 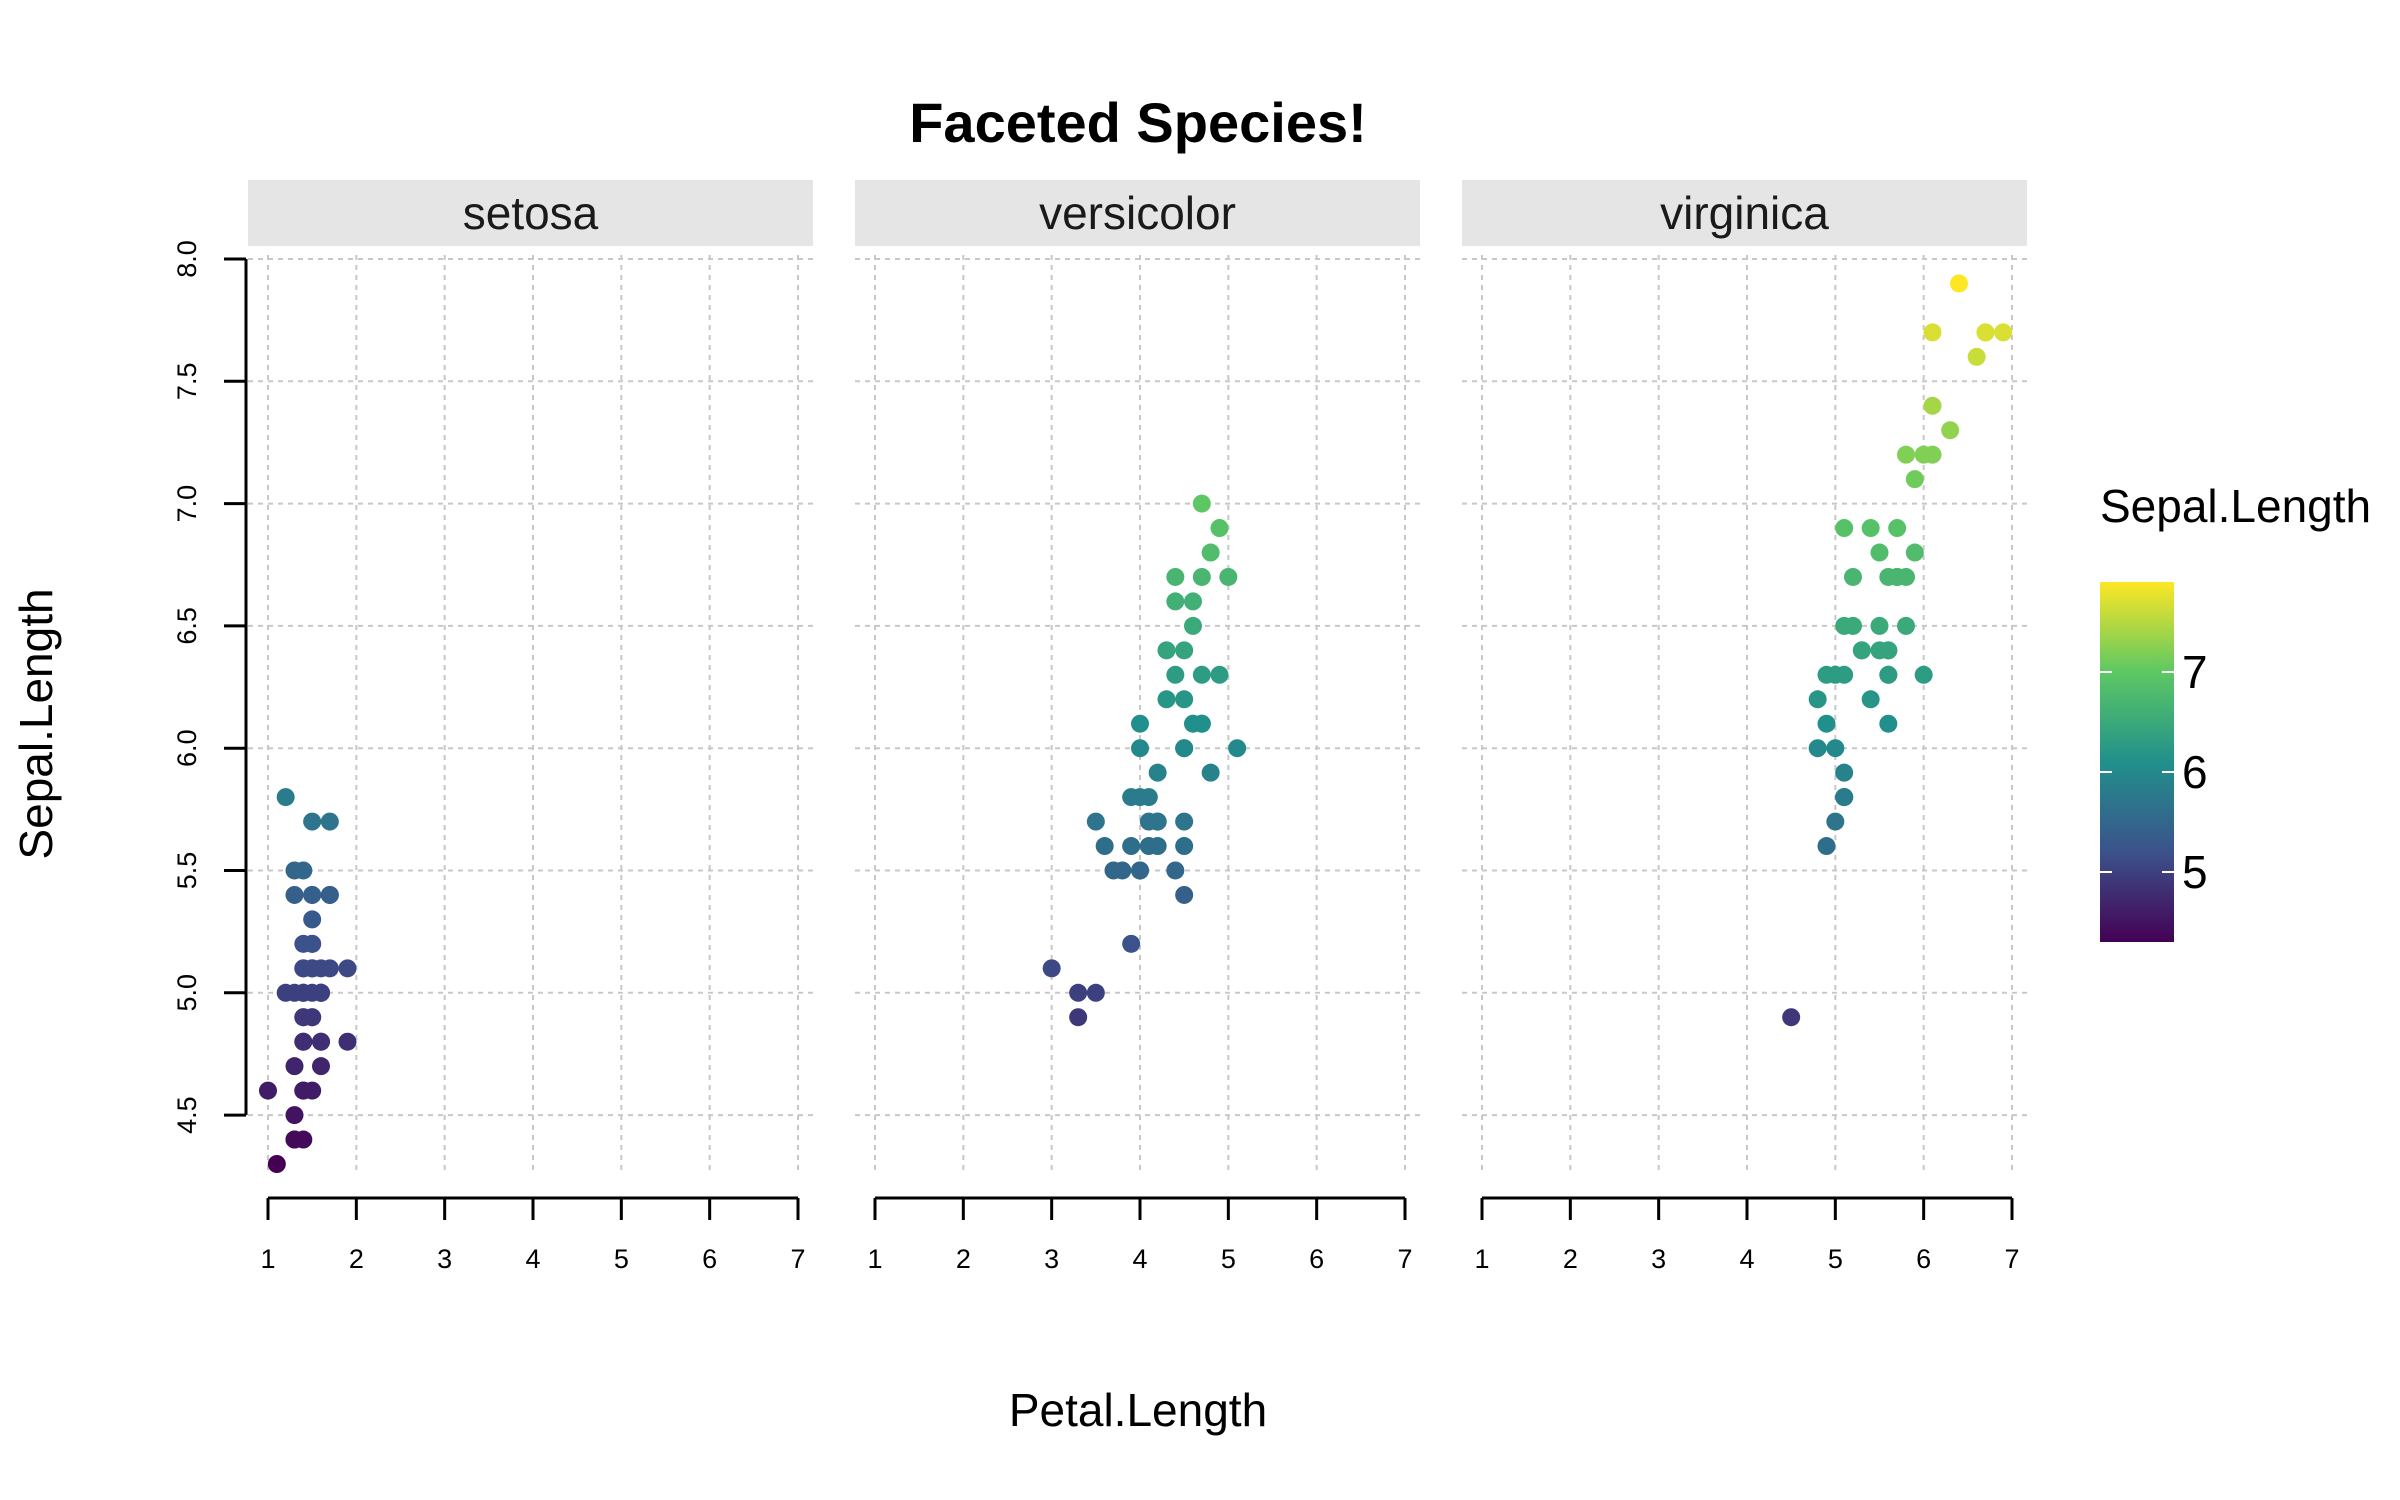 I want to click on facet-strip, so click(x=1137, y=213).